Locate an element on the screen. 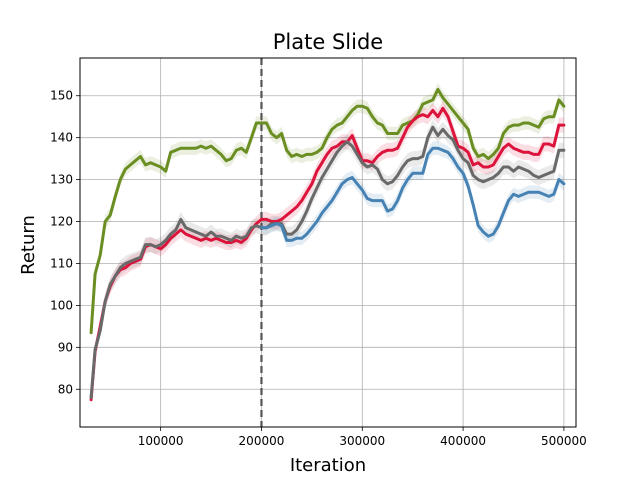 The width and height of the screenshot is (640, 480). y-axis-ticks: 80 90 100 110 120 130 140 150 is located at coordinates (65, 242).